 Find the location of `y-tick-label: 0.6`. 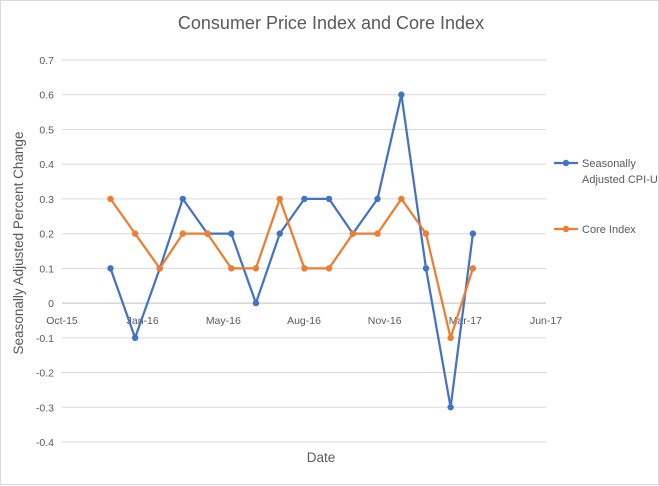

y-tick-label: 0.6 is located at coordinates (46, 96).